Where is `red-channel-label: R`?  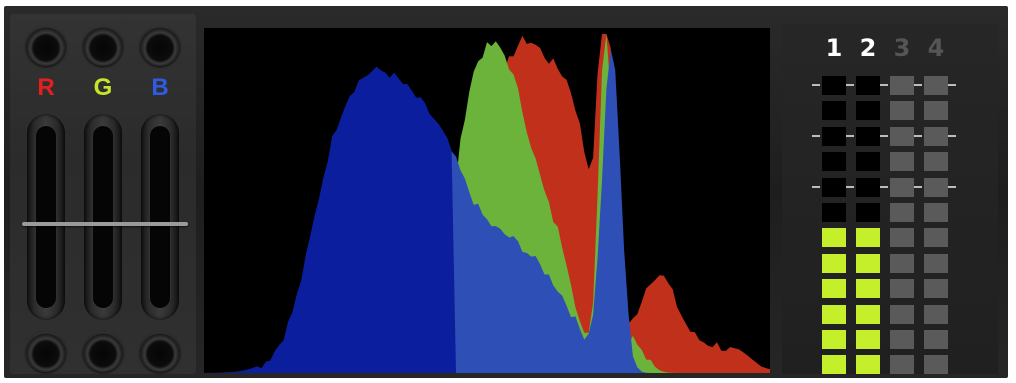 red-channel-label: R is located at coordinates (46, 87).